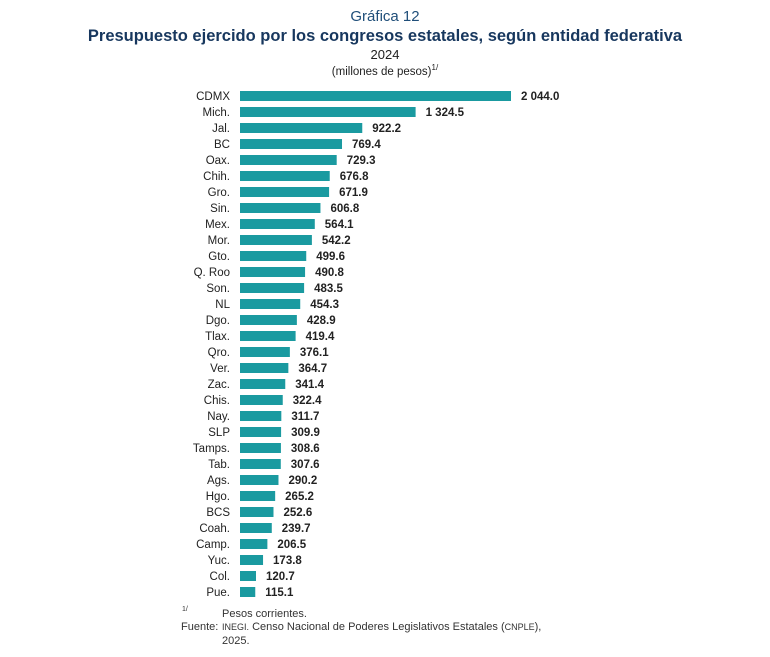  What do you see at coordinates (213, 97) in the screenshot?
I see `category-label: CDMX` at bounding box center [213, 97].